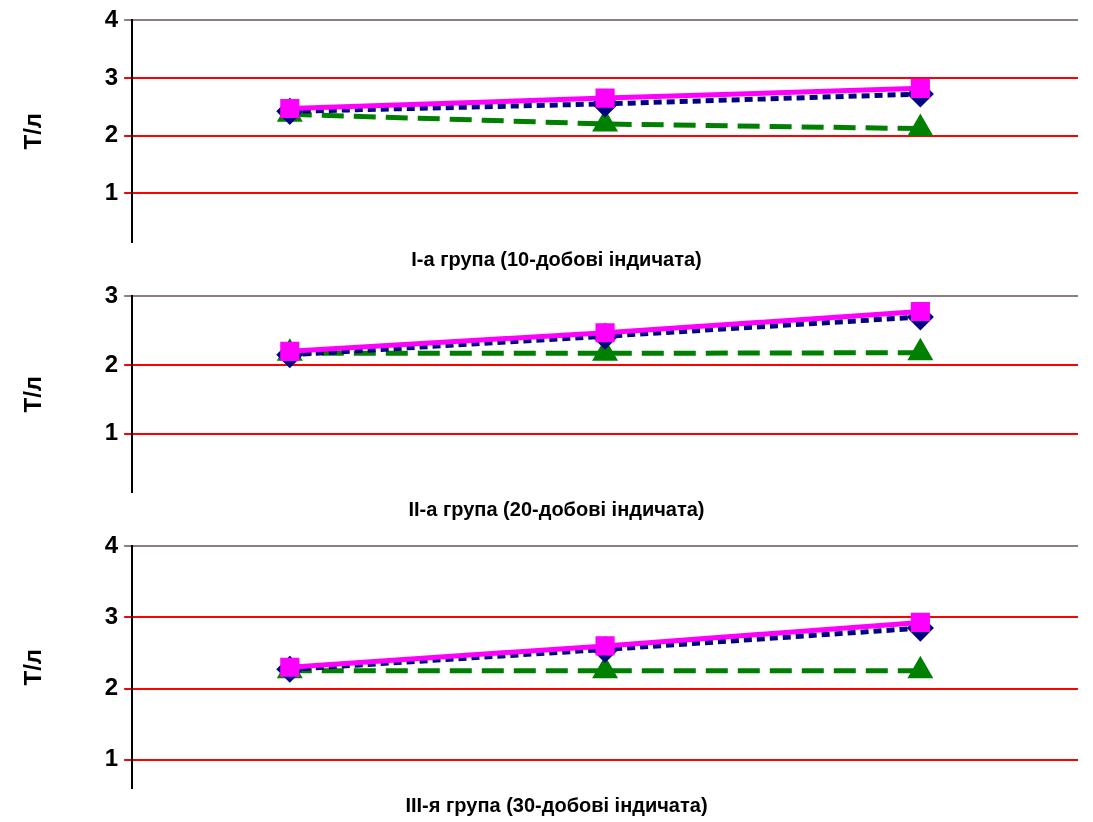  I want to click on text: II-а група (20-добові індичата), so click(556, 508).